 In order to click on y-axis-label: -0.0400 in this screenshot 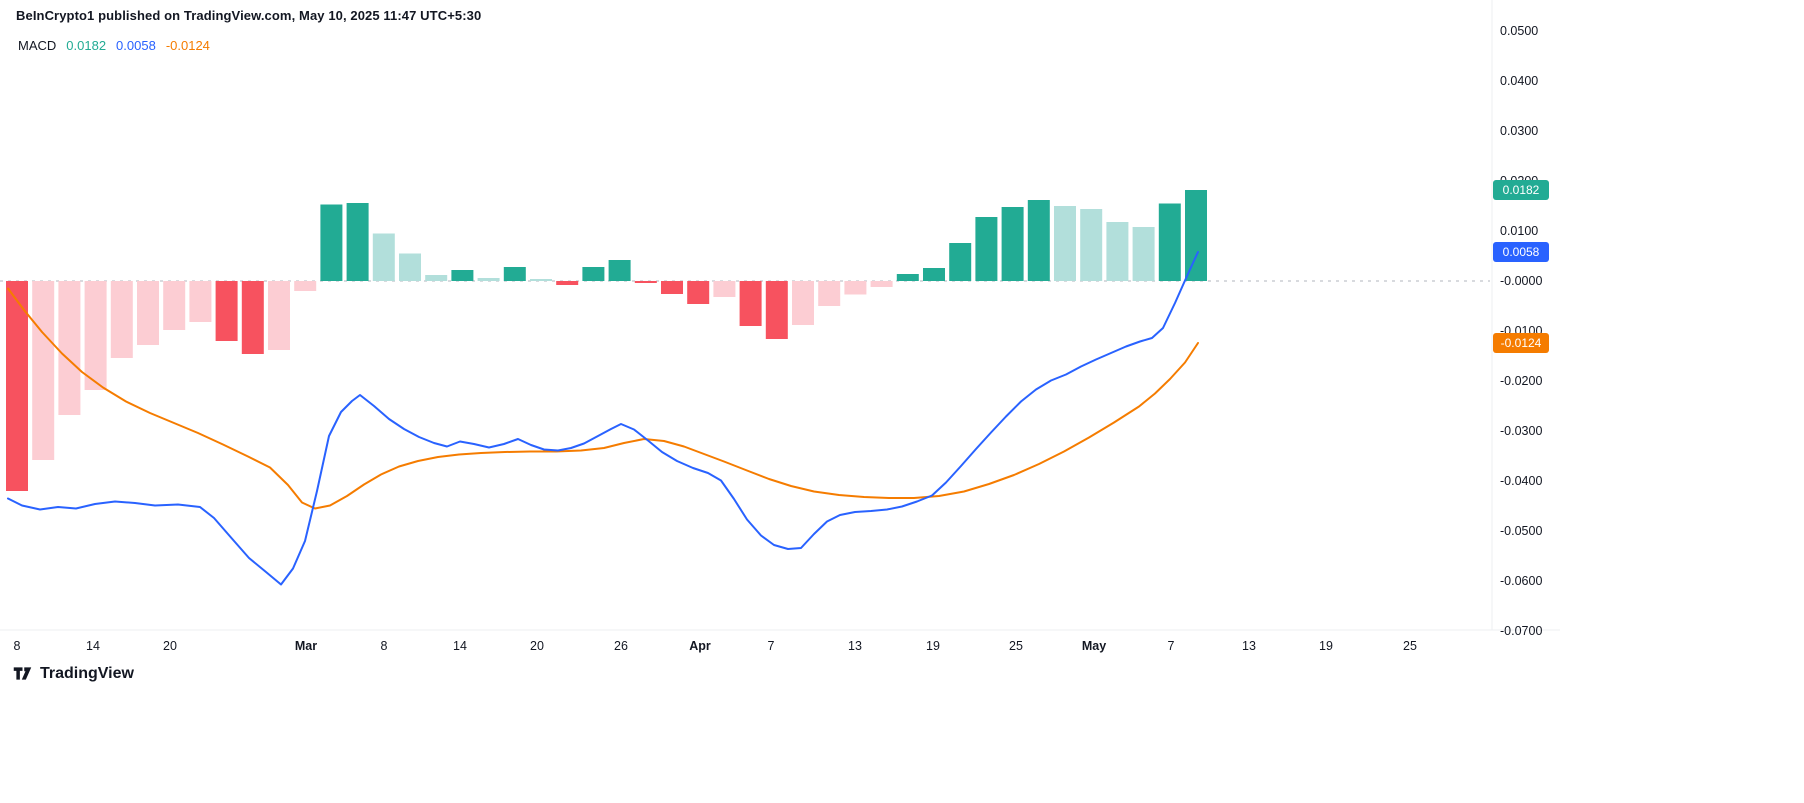, I will do `click(1521, 481)`.